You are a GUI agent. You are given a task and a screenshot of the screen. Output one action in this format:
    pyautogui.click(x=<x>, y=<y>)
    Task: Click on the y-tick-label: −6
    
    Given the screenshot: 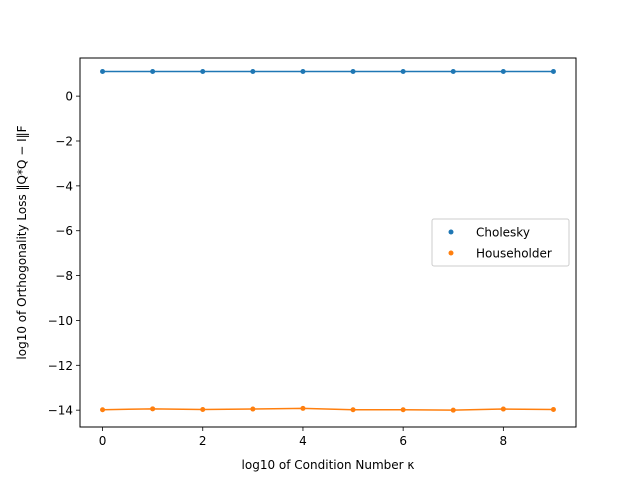 What is the action you would take?
    pyautogui.click(x=64, y=231)
    